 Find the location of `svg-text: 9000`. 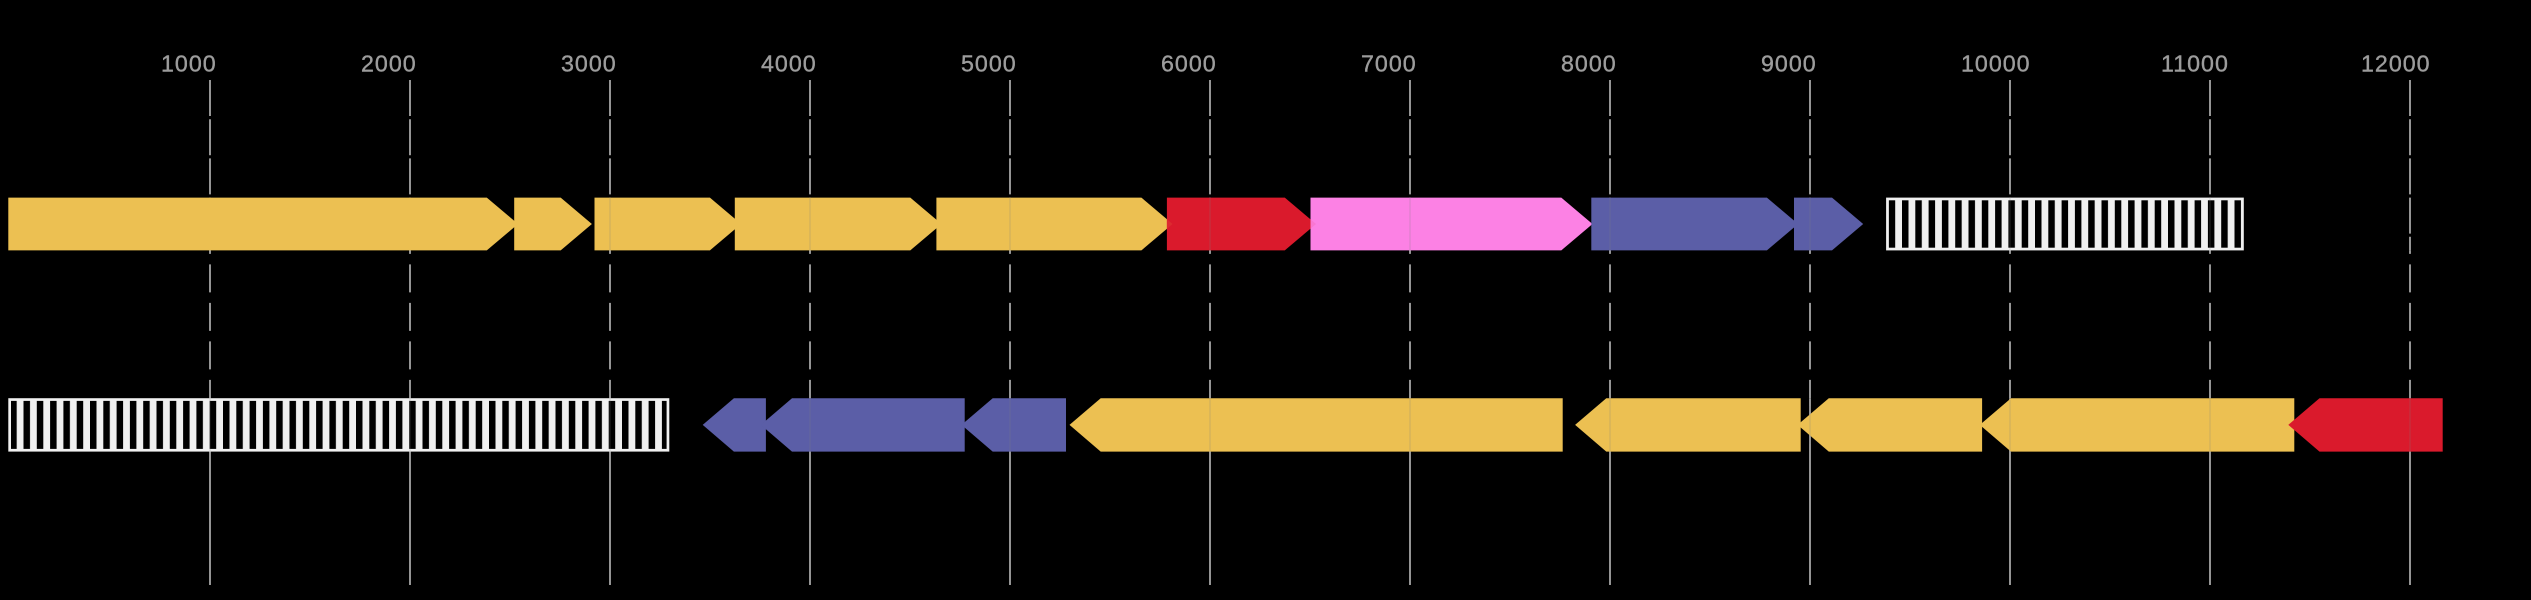

svg-text: 9000 is located at coordinates (1789, 64).